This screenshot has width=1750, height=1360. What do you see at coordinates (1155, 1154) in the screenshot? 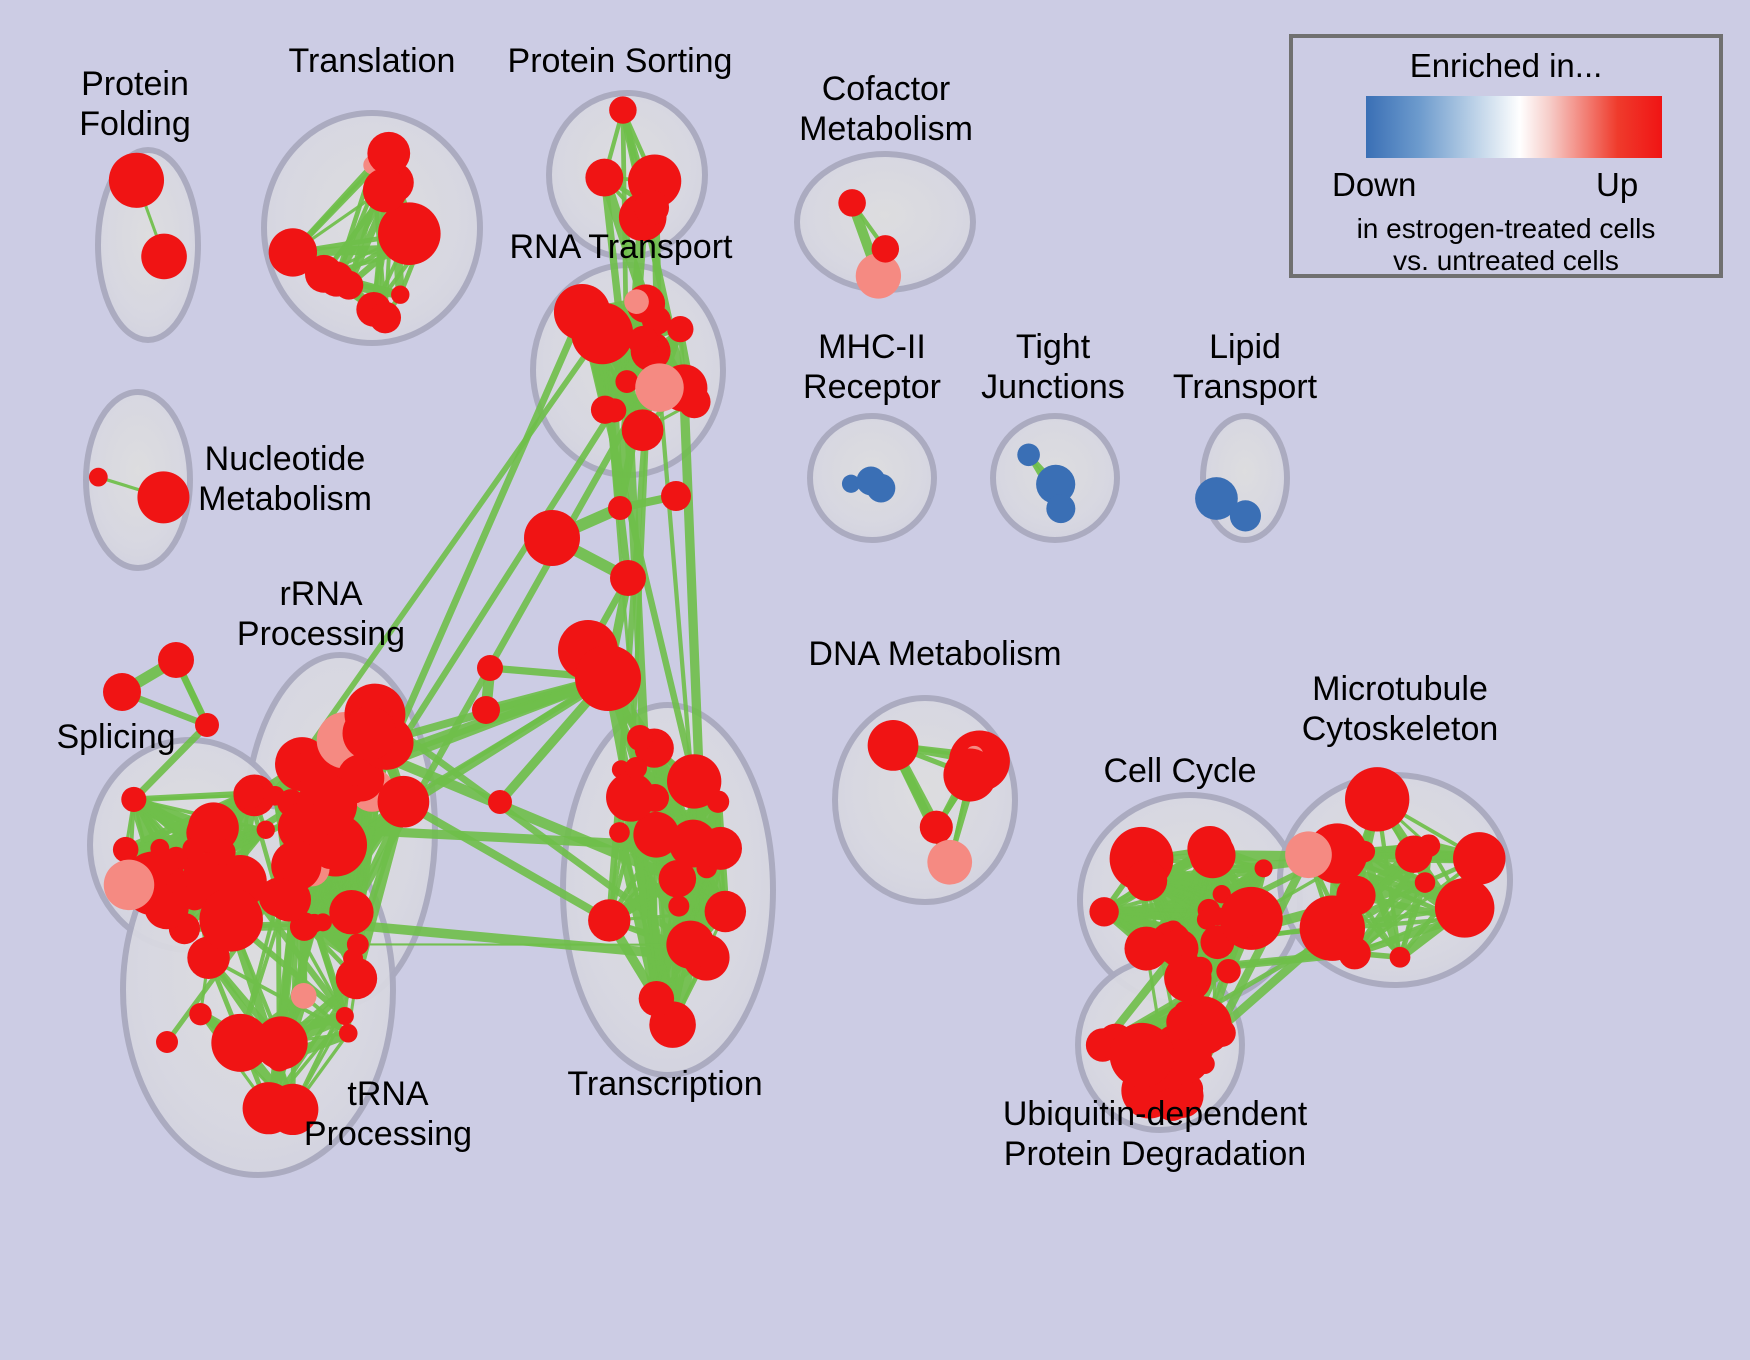
I see `cluster-label-ubiquitin_degradation: Protein Degradation` at bounding box center [1155, 1154].